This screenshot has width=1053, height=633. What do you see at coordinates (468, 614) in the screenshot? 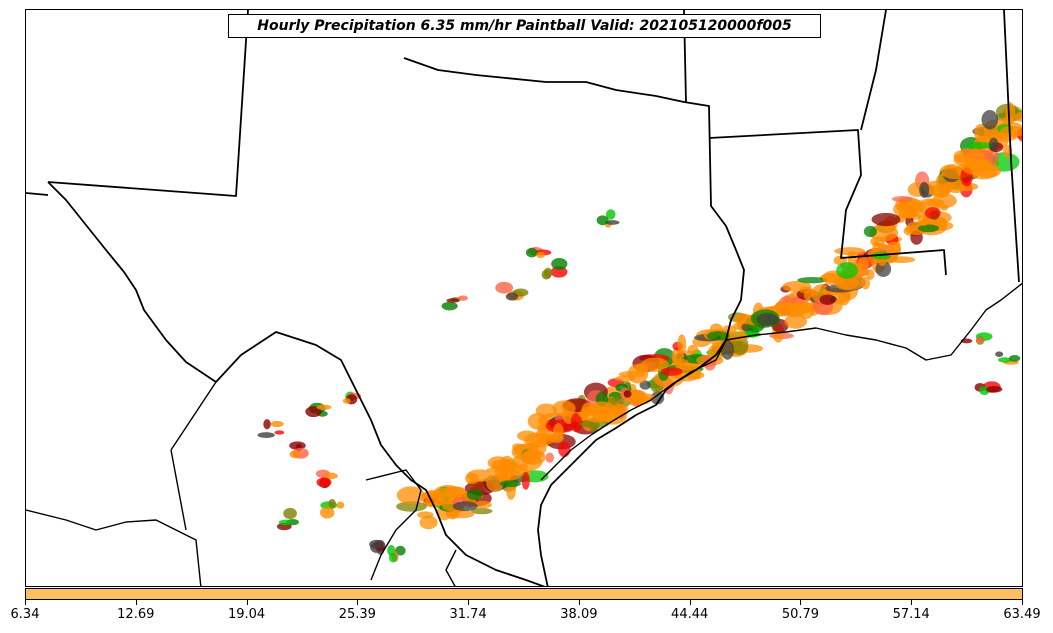
I see `colorbar-tick-label: 31.74` at bounding box center [468, 614].